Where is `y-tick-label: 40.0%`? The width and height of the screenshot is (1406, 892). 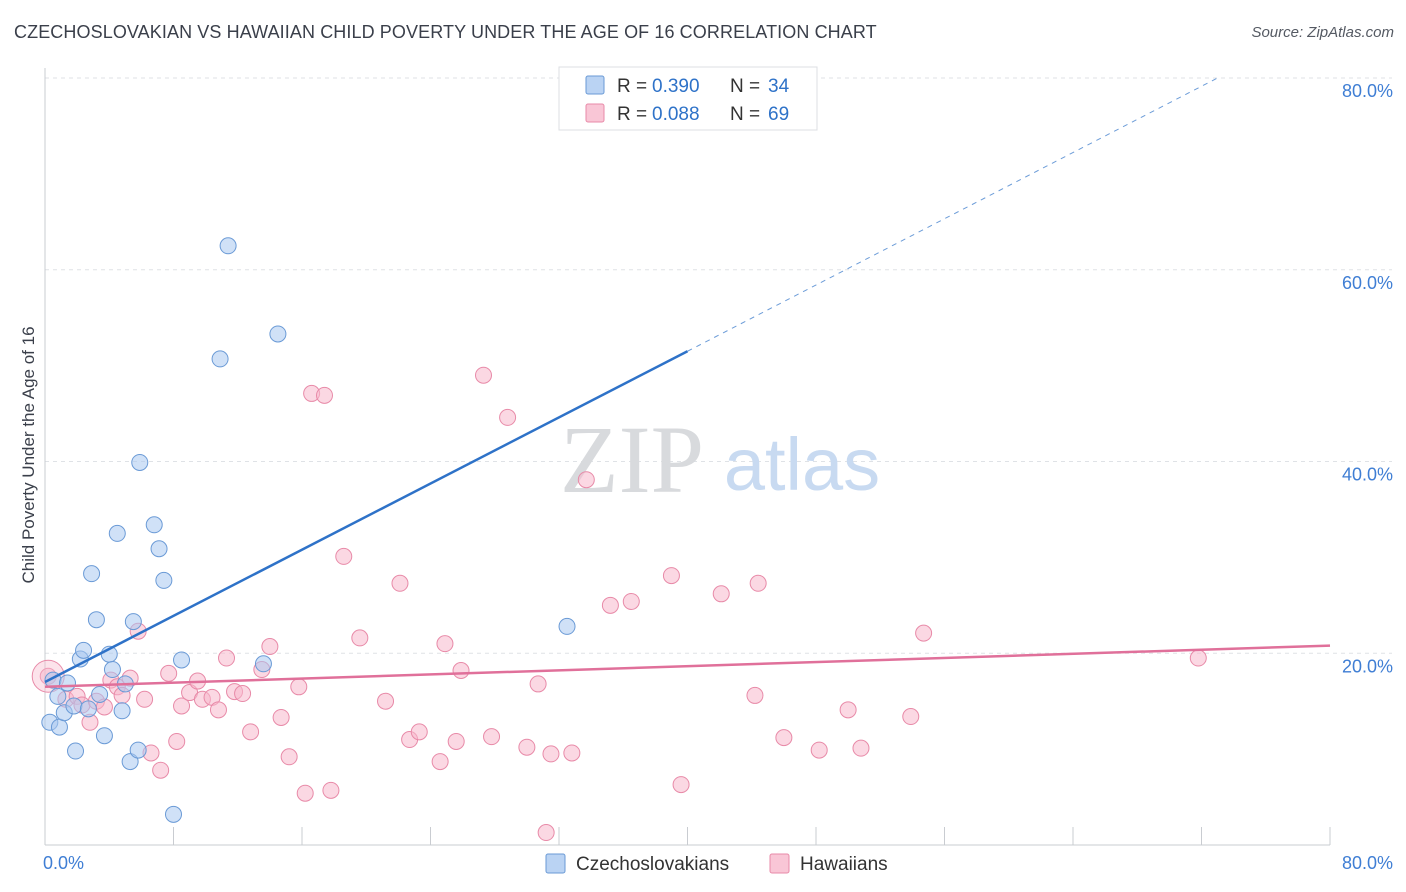
y-tick-label: 40.0% is located at coordinates (1367, 475).